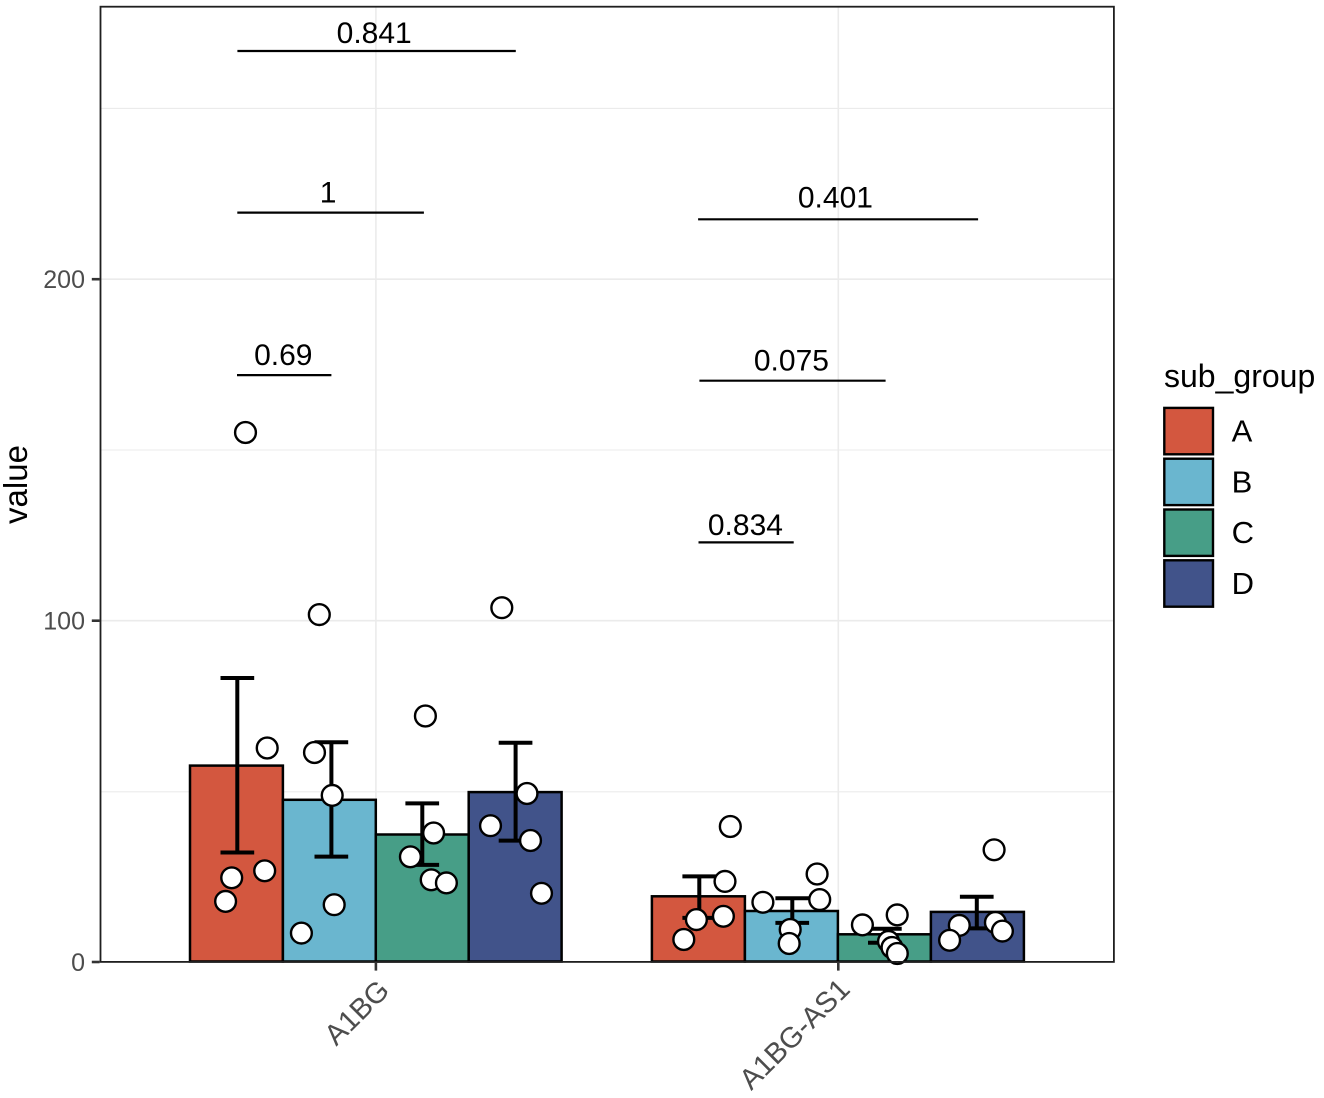 Image resolution: width=1324 pixels, height=1098 pixels. I want to click on svg-text: B, so click(1242, 481).